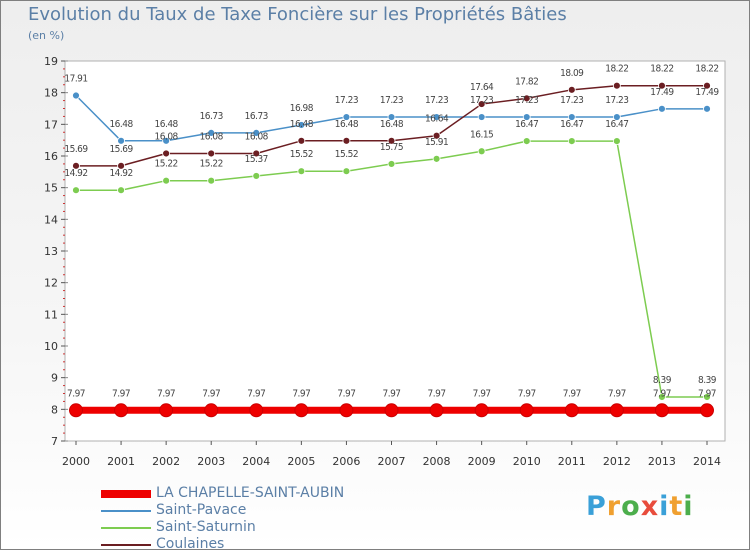 The image size is (750, 553). Describe the element at coordinates (391, 147) in the screenshot. I see `data-label: 15.75` at that location.